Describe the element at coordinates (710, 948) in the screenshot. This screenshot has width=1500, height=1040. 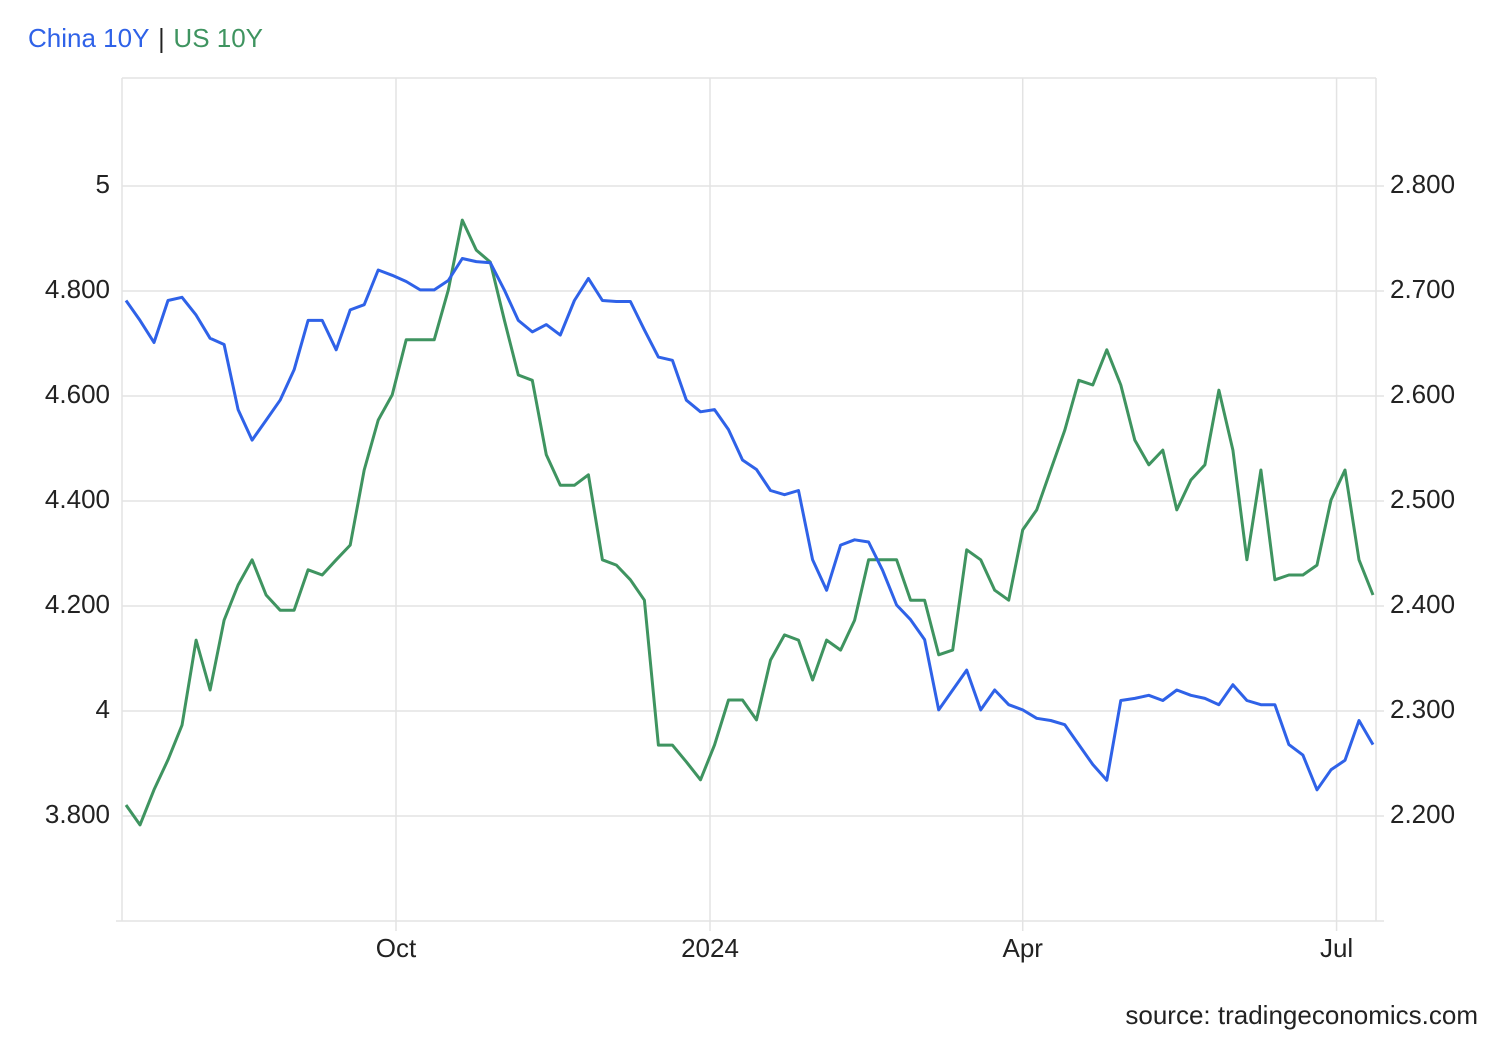
I see `x-tick-label: 2024` at that location.